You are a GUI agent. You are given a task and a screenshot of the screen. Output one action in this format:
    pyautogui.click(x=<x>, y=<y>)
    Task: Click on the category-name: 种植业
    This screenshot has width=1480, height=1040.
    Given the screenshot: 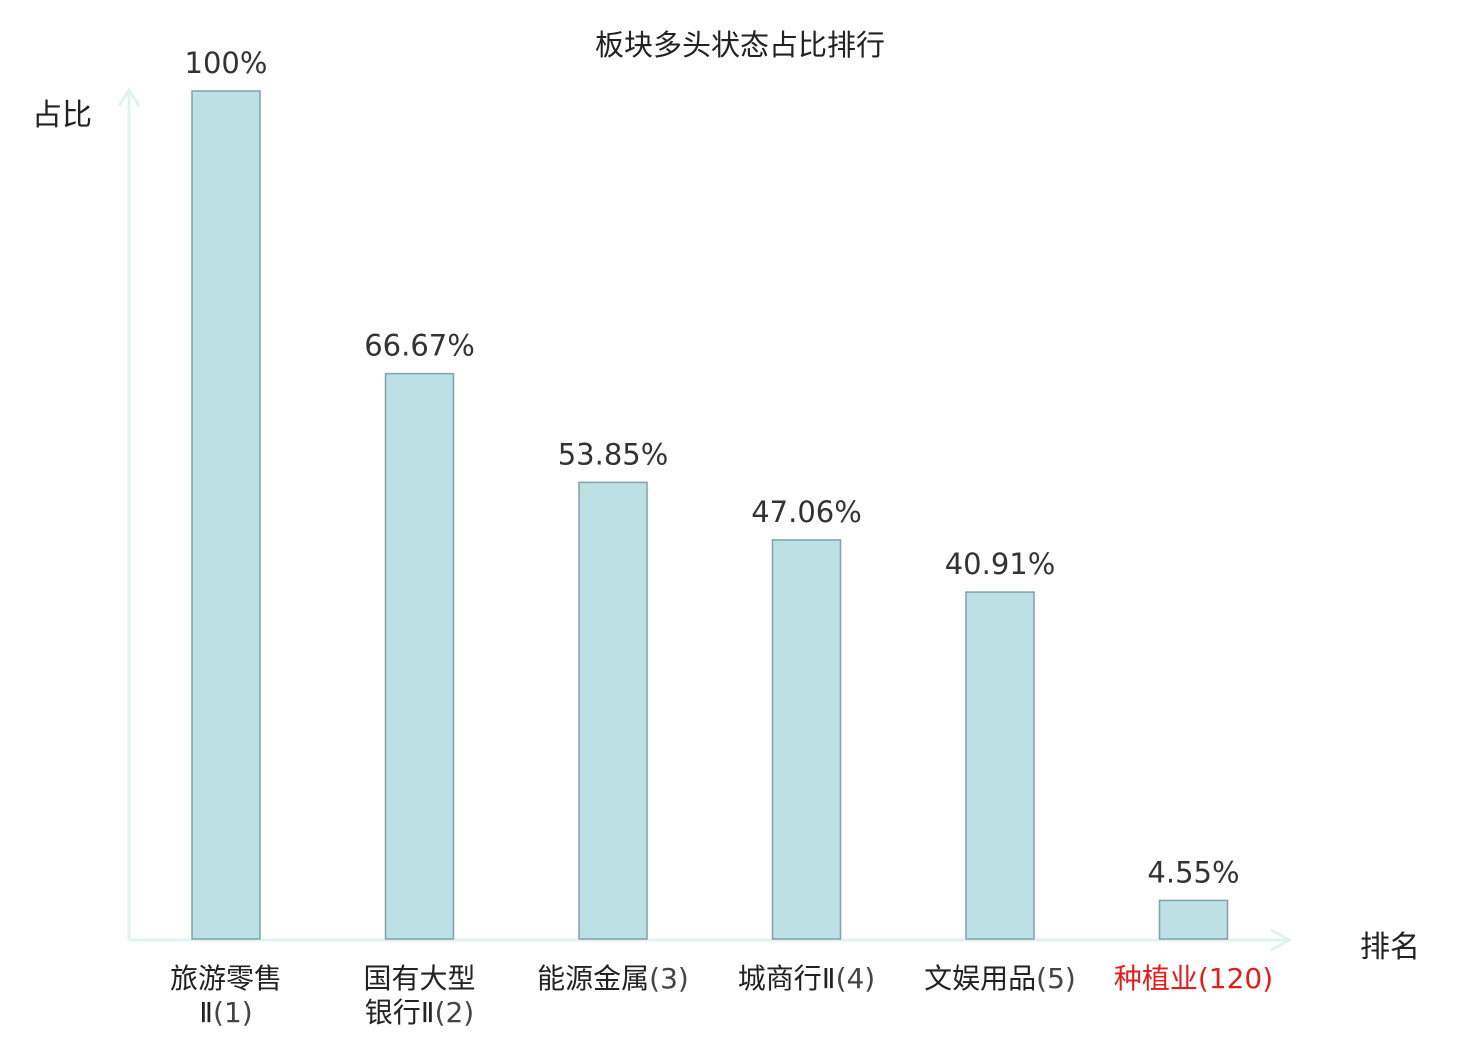 What is the action you would take?
    pyautogui.click(x=1155, y=978)
    